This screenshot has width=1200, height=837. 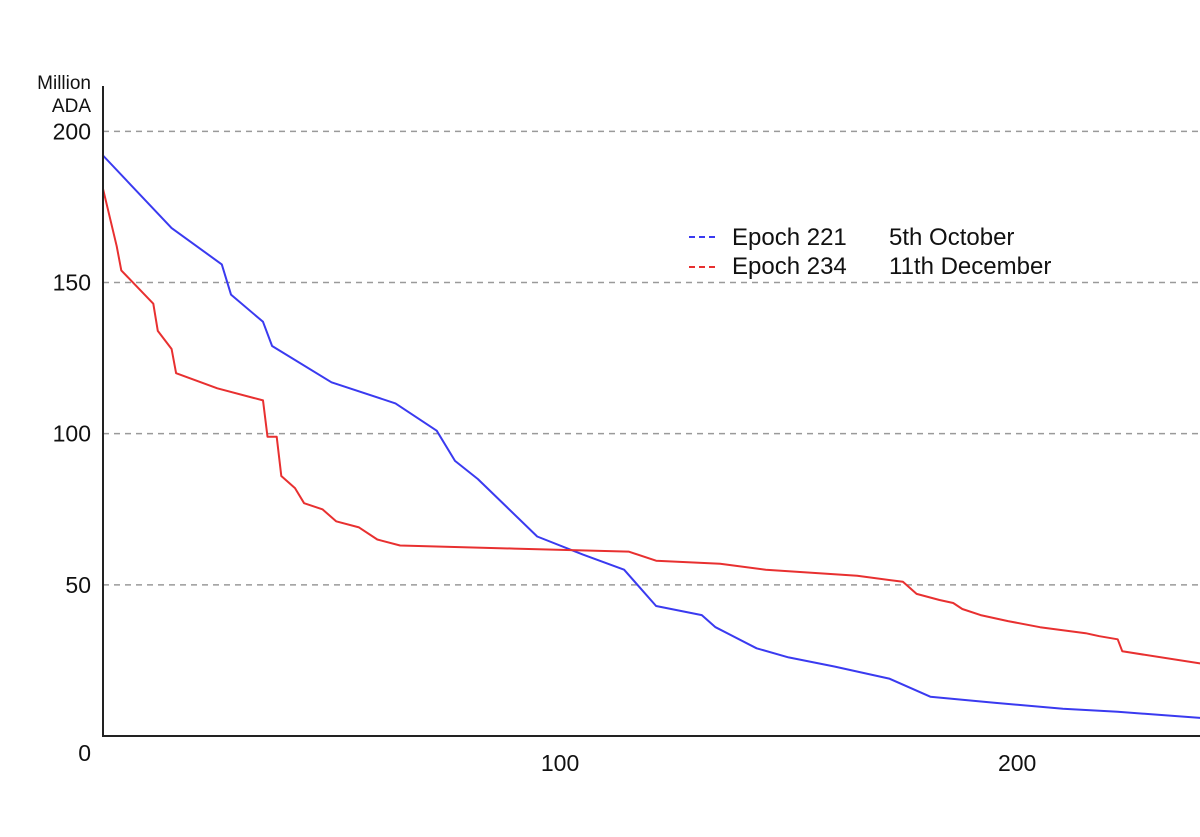 What do you see at coordinates (789, 237) in the screenshot?
I see `legend-label-epoch-221: Epoch 221` at bounding box center [789, 237].